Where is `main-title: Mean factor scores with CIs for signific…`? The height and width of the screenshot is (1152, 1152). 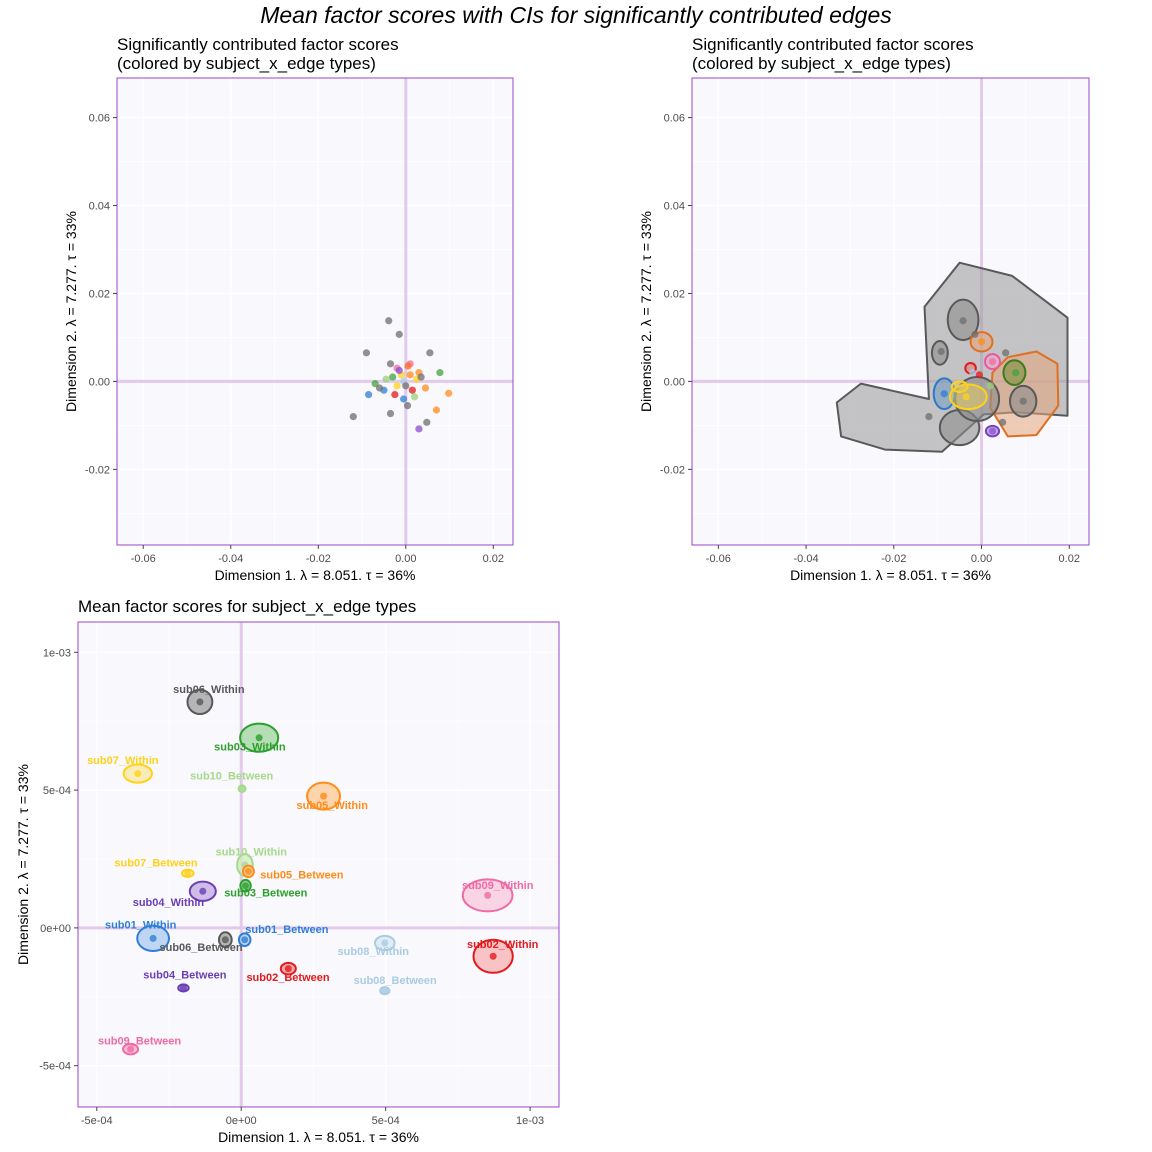
main-title: Mean factor scores with CIs for signific… is located at coordinates (576, 15).